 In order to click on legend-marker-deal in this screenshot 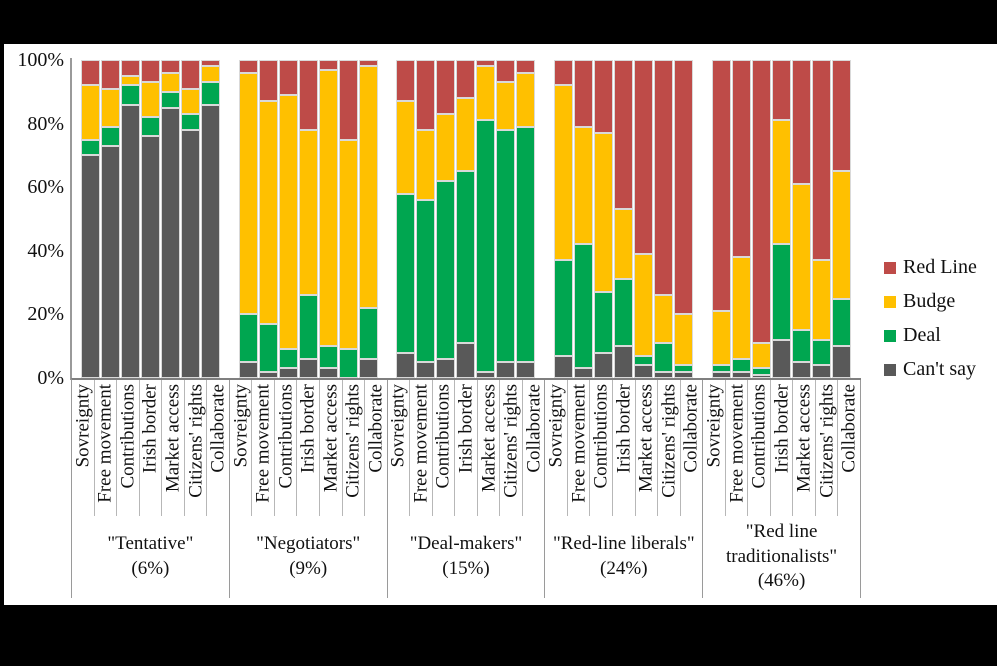, I will do `click(890, 335)`.